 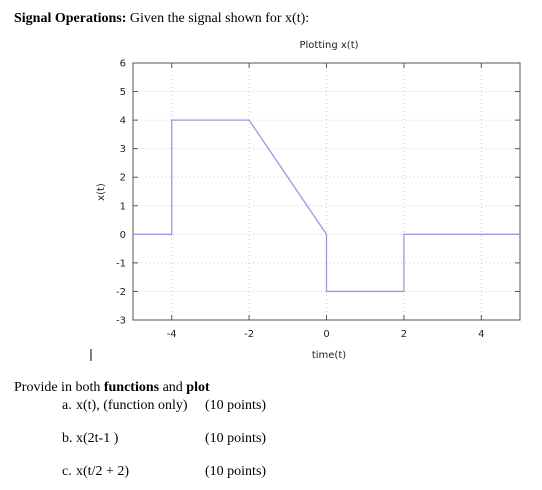 What do you see at coordinates (132, 405) in the screenshot?
I see `item-text: x(t), (function only)` at bounding box center [132, 405].